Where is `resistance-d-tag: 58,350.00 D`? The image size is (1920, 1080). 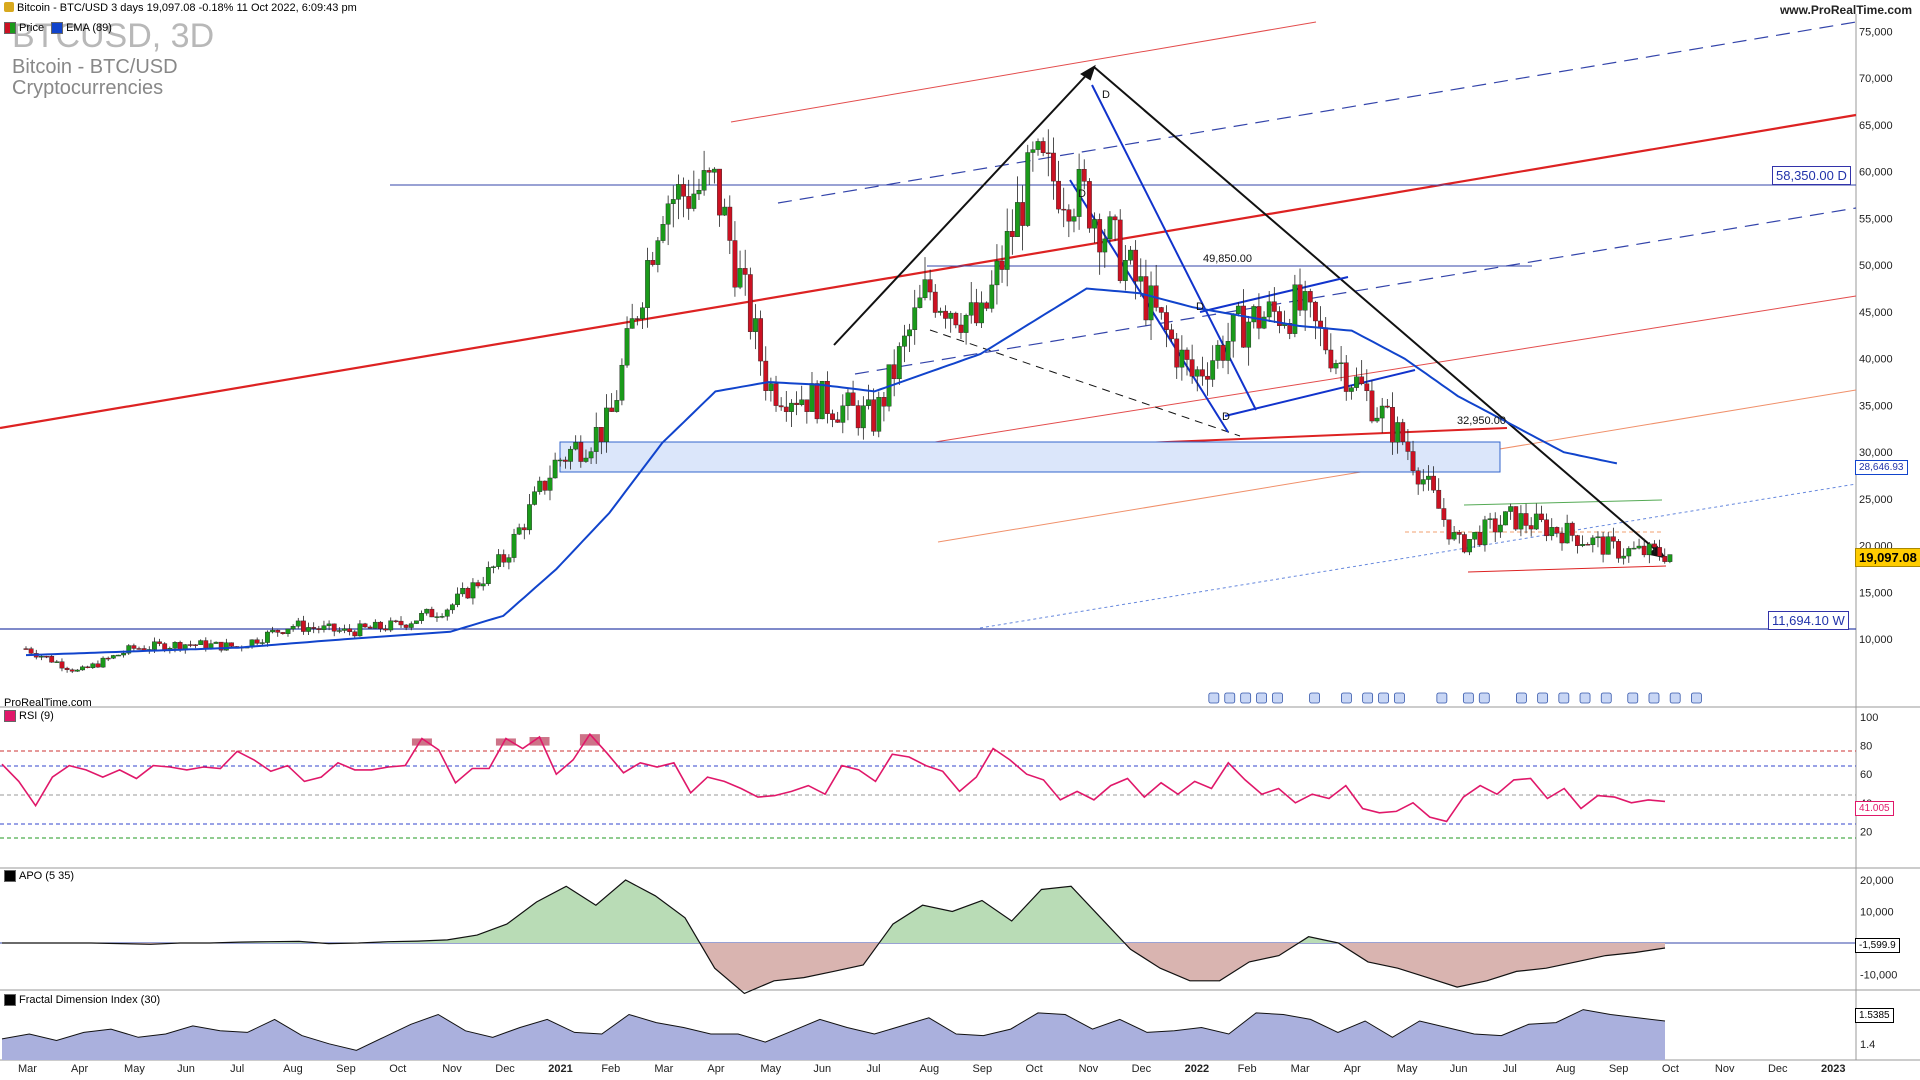 resistance-d-tag: 58,350.00 D is located at coordinates (1811, 175).